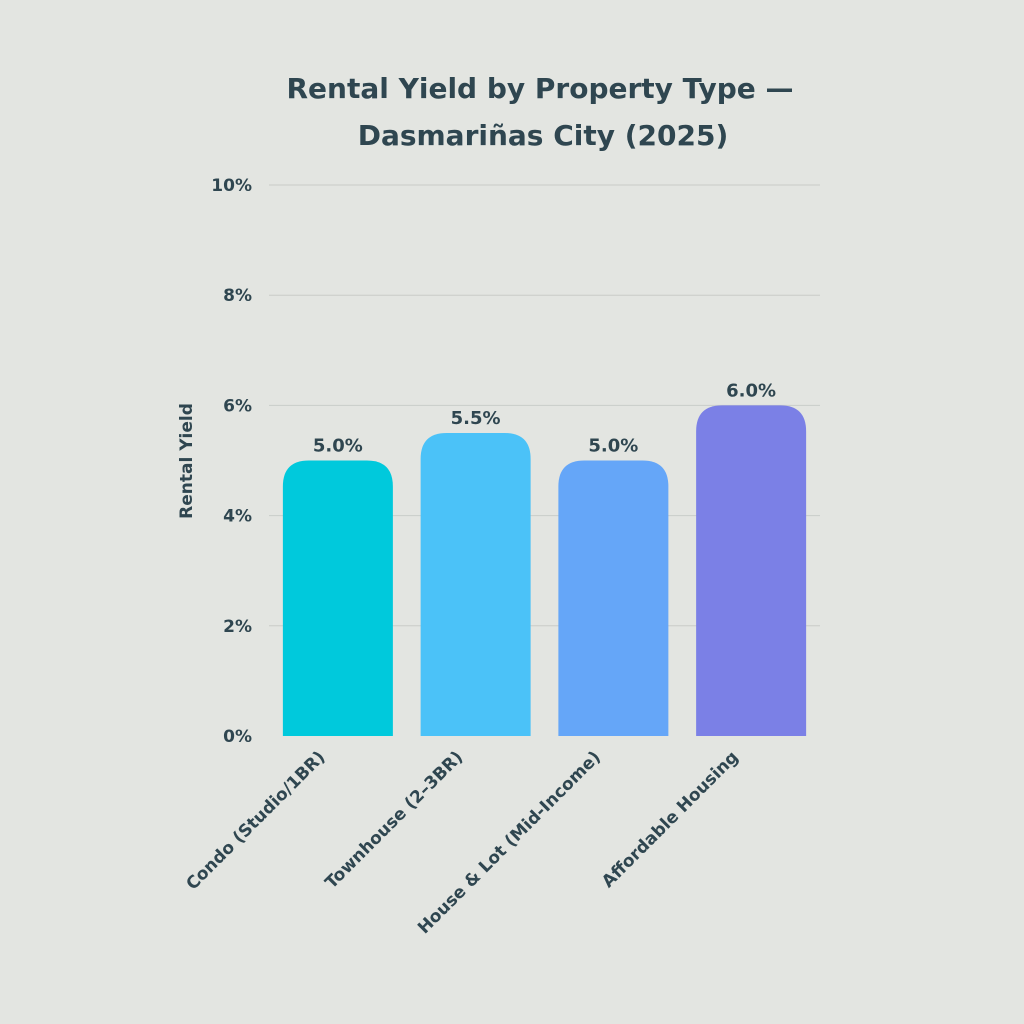  Describe the element at coordinates (255, 820) in the screenshot. I see `x-tick-label: Condo (Studio/1BR)` at that location.